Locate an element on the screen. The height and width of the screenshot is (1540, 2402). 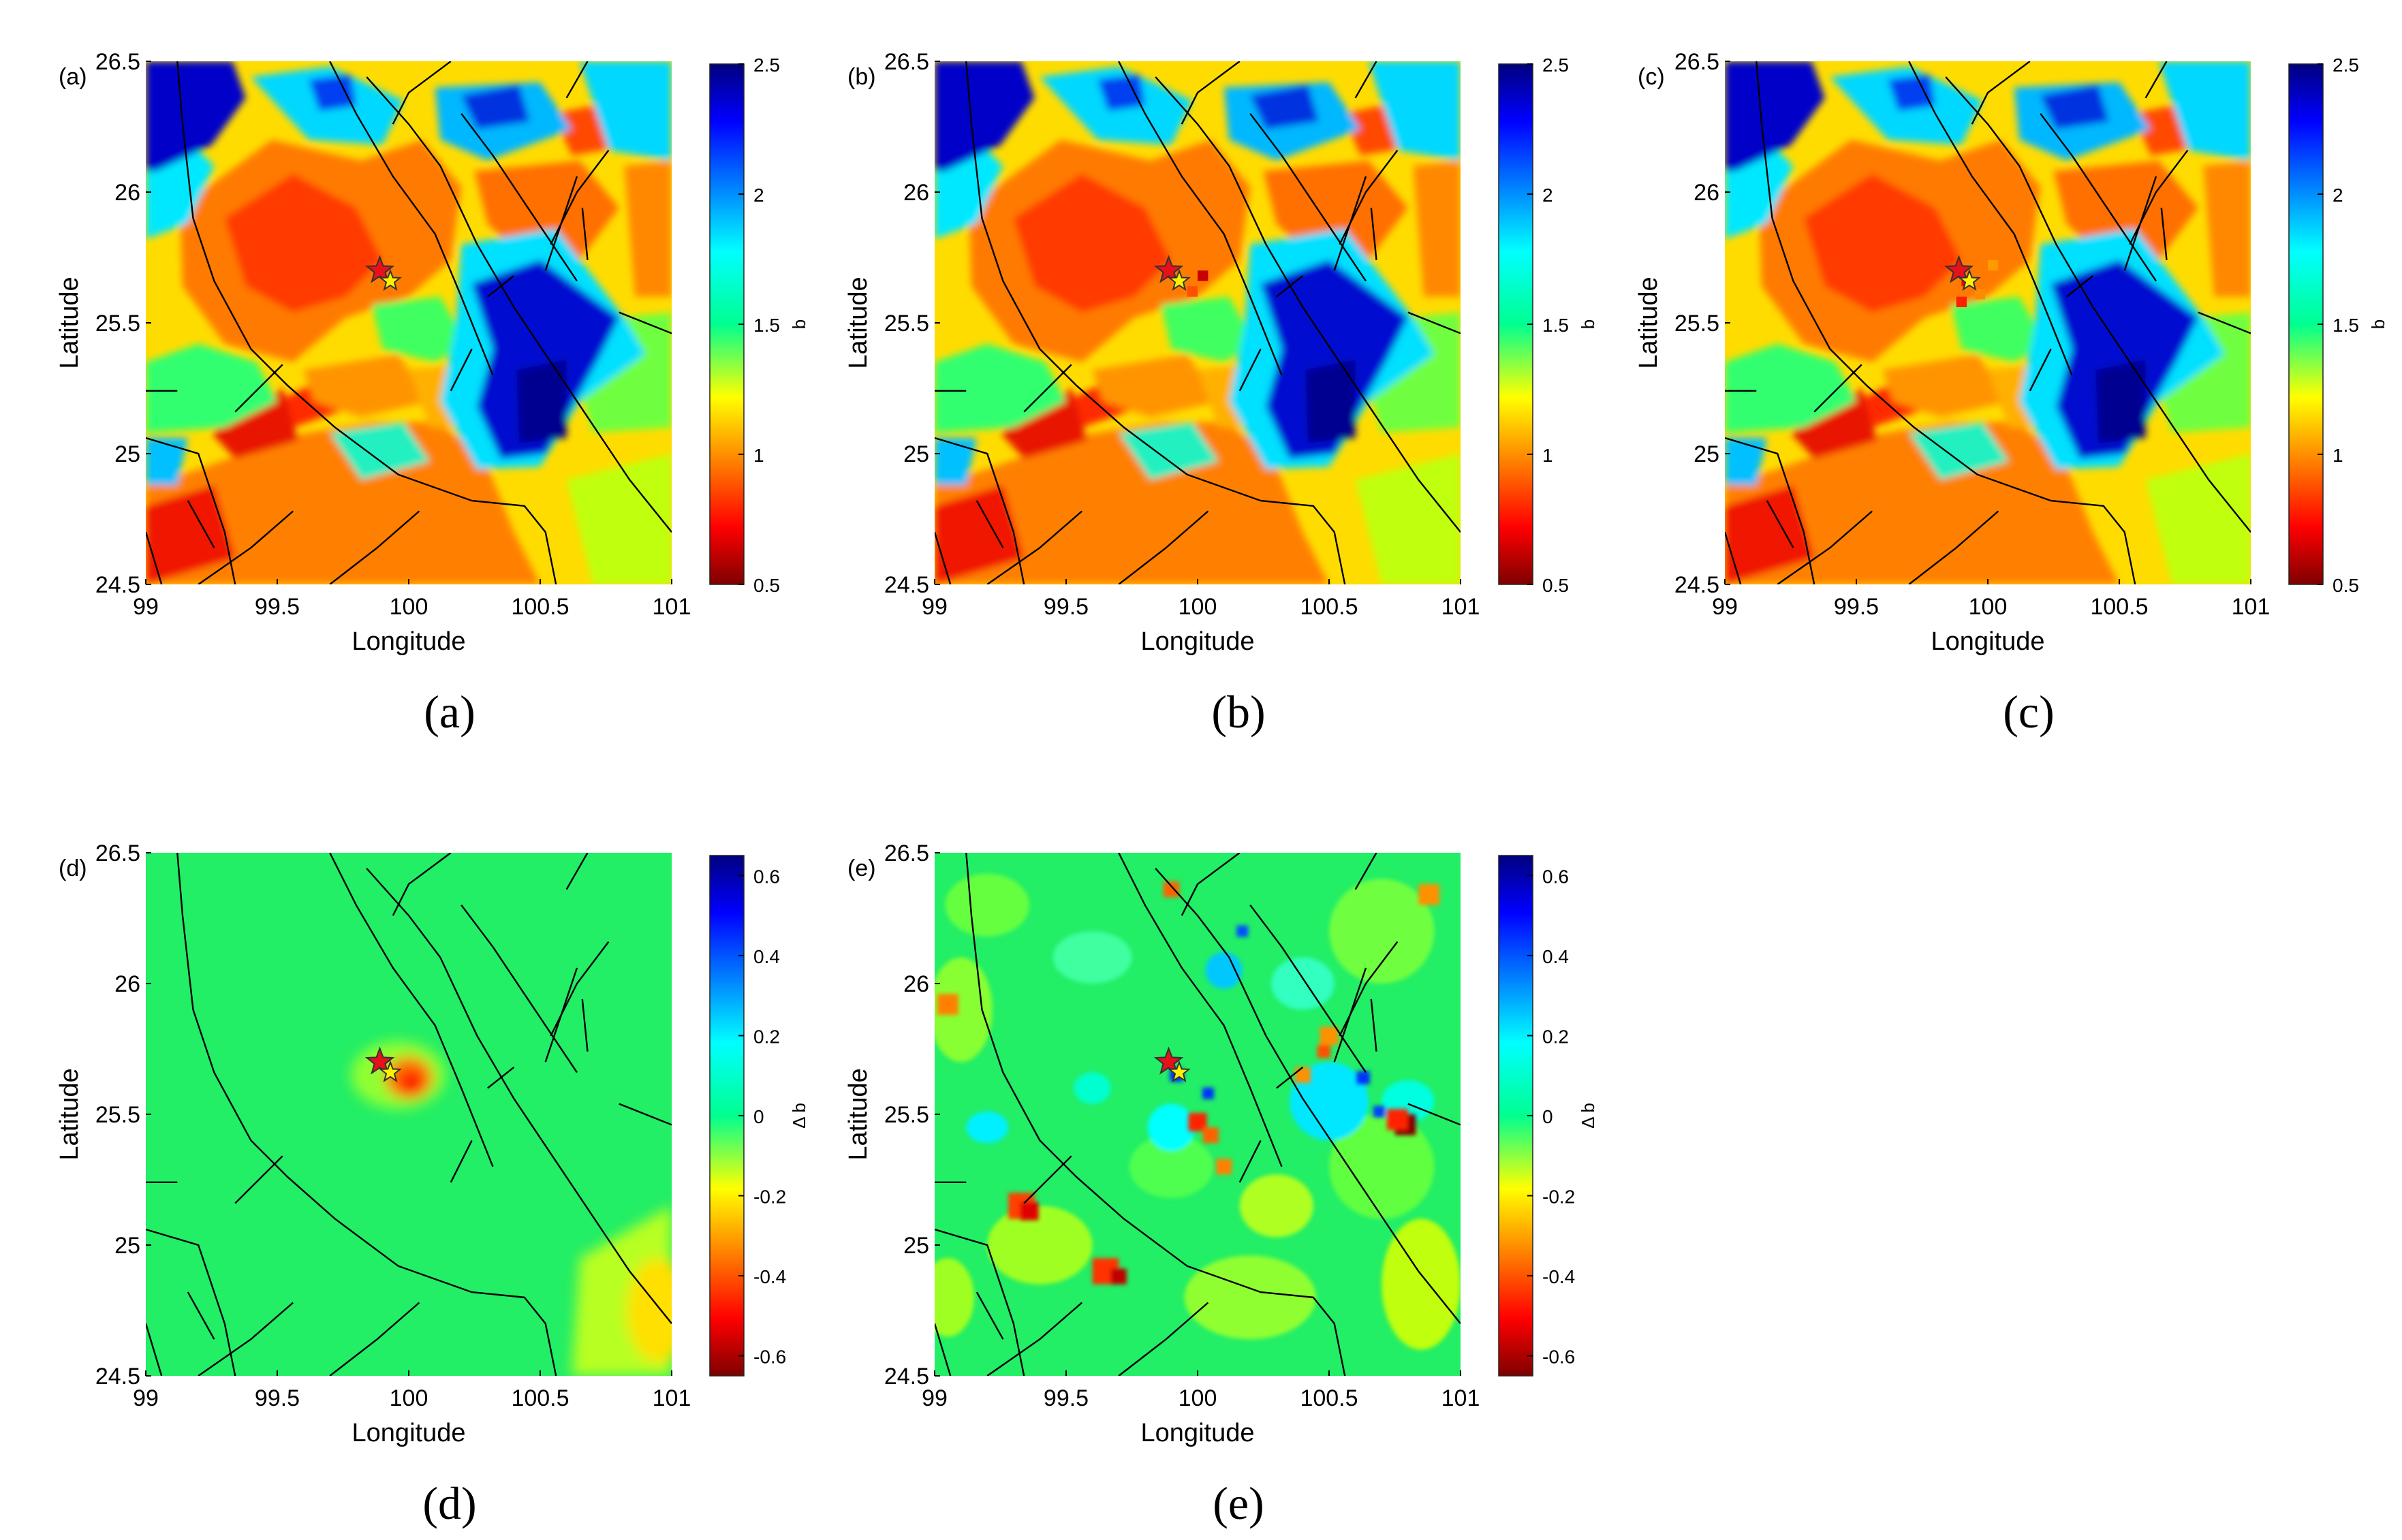
x-tick-label: 99 is located at coordinates (935, 1398).